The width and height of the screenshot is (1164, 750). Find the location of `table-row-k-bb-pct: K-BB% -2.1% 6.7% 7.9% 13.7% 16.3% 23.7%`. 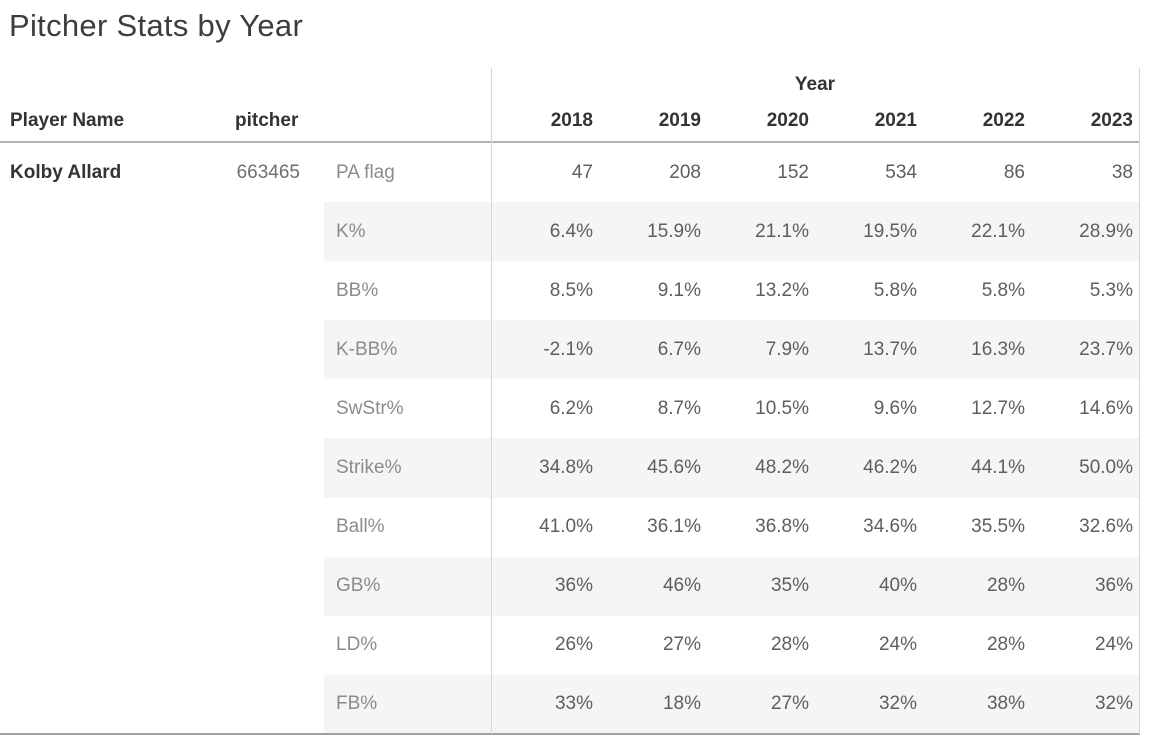

table-row-k-bb-pct: K-BB% -2.1% 6.7% 7.9% 13.7% 16.3% 23.7% is located at coordinates (582, 350).